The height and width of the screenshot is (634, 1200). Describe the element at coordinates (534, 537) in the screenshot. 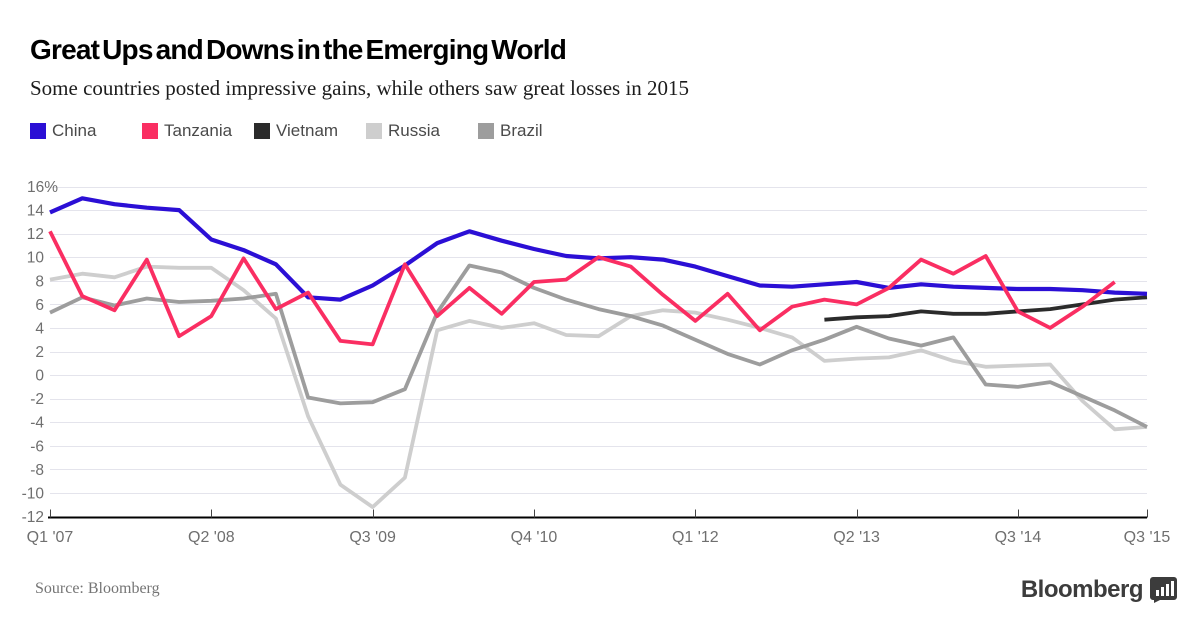

I see `x-axis-label: Q4 '10` at that location.